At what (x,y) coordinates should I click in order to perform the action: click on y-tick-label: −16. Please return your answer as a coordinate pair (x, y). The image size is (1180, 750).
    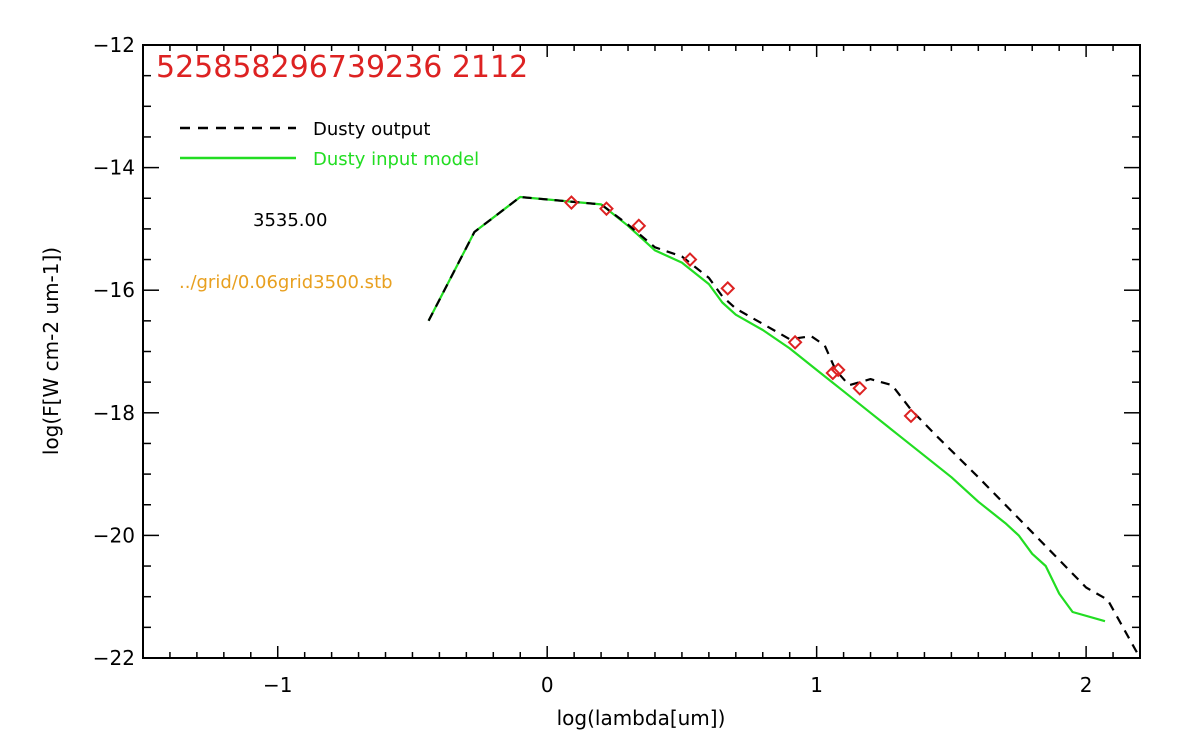
    Looking at the image, I should click on (114, 290).